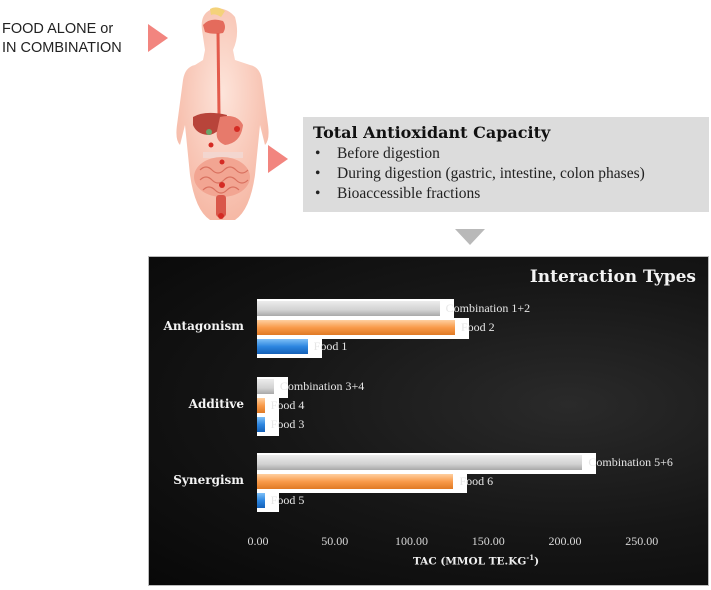  What do you see at coordinates (409, 193) in the screenshot?
I see `tac-item-text: Bioaccessible fractions` at bounding box center [409, 193].